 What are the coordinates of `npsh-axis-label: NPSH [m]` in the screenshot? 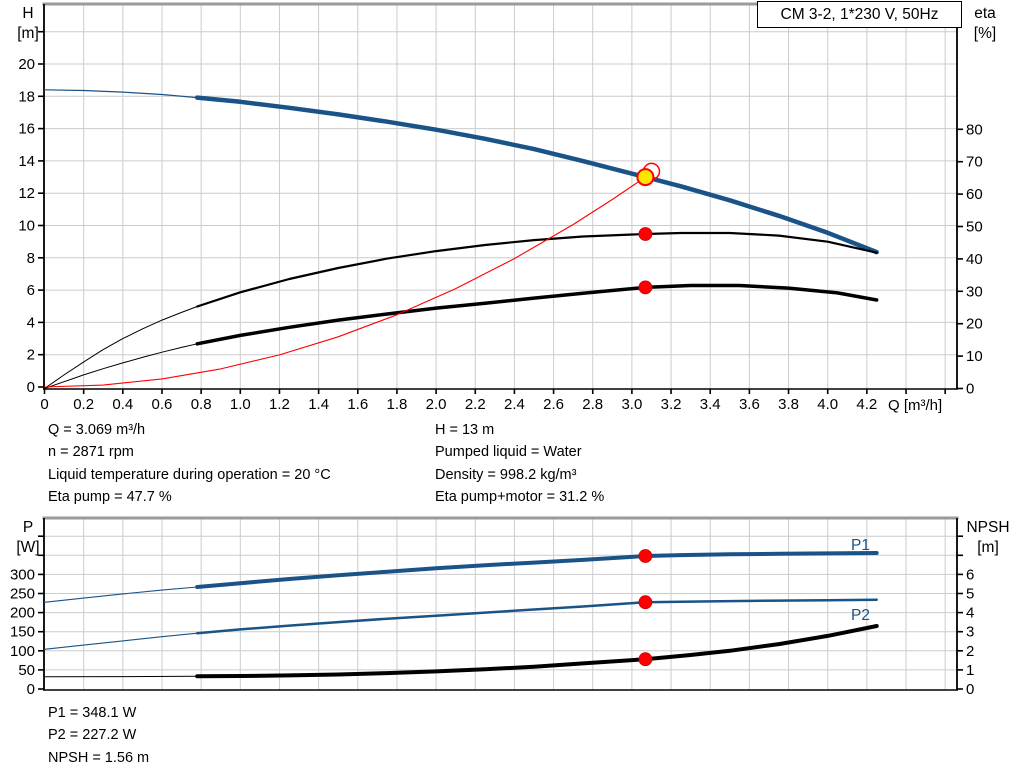 It's located at (988, 538).